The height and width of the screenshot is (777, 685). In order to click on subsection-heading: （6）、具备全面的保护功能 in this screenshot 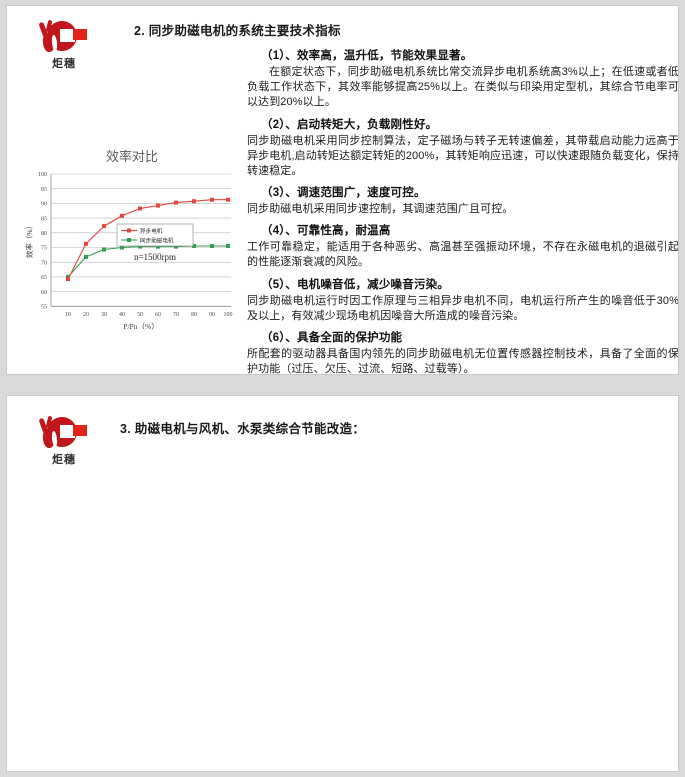, I will do `click(332, 337)`.